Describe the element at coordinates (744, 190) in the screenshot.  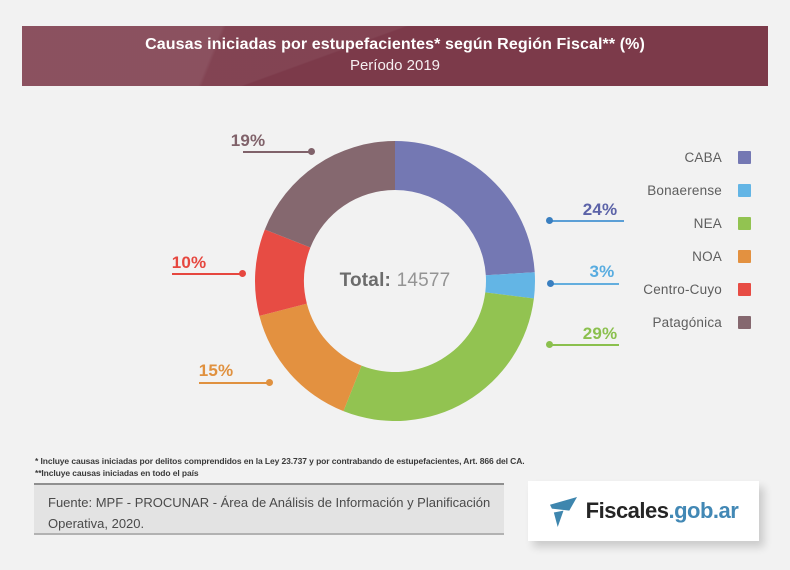
I see `legend-swatch-bonaerense` at that location.